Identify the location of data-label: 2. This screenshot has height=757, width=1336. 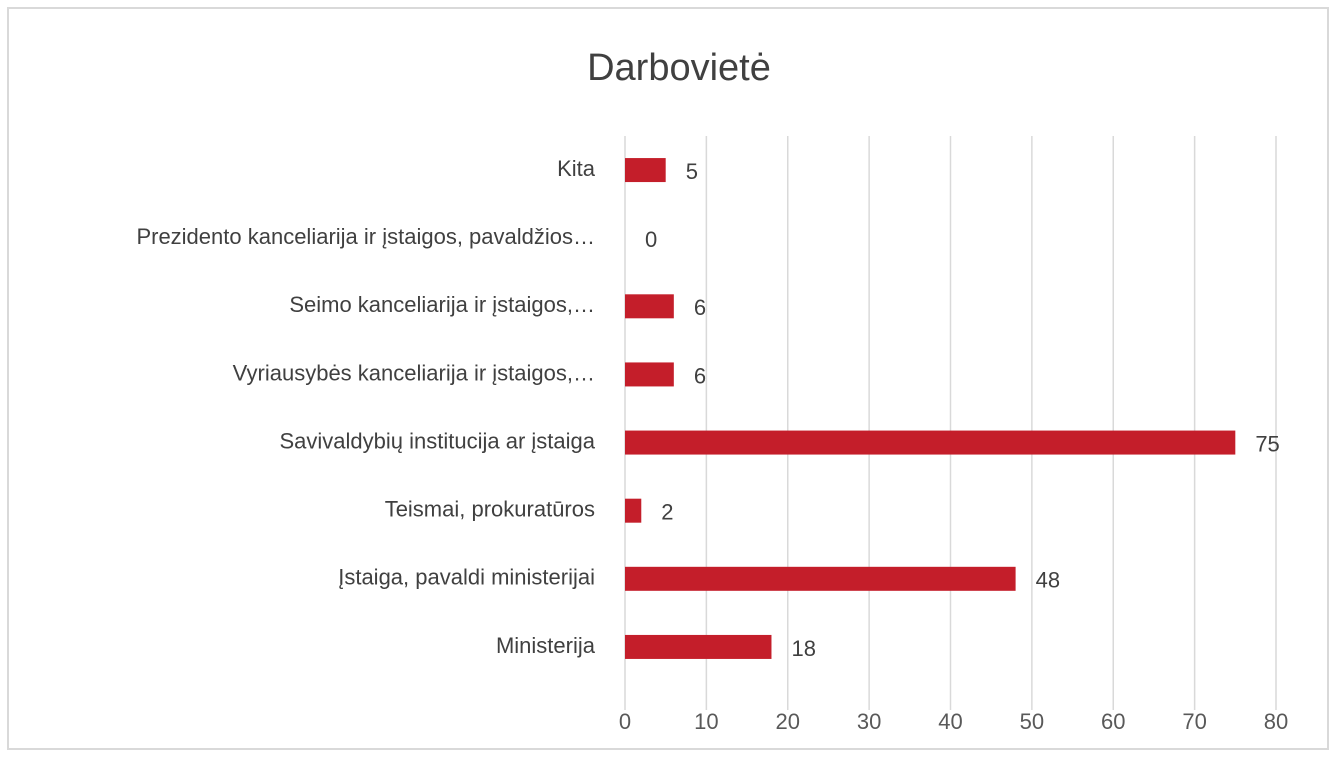
(667, 512).